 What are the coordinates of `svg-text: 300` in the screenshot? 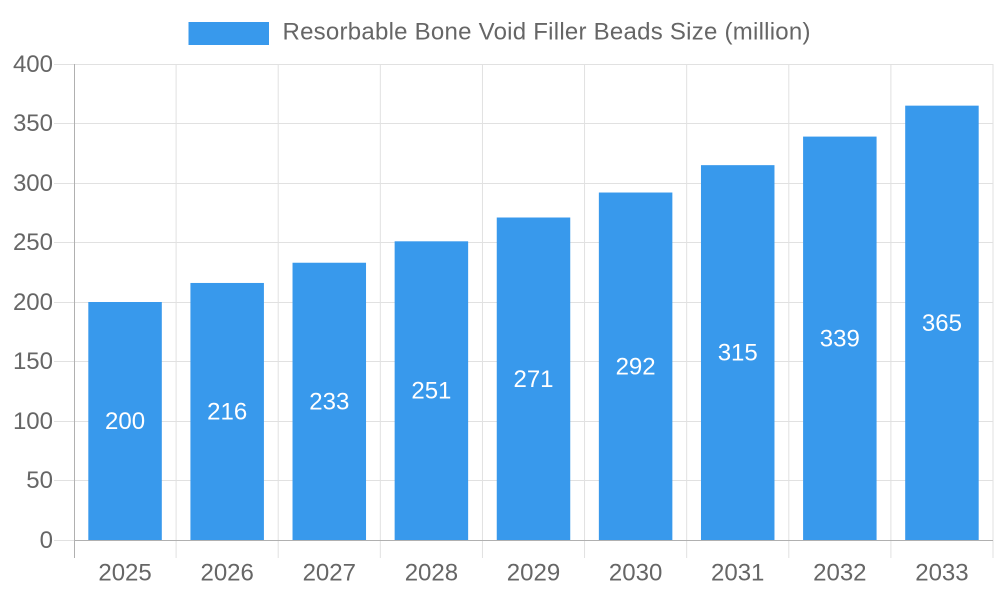 It's located at (33, 183).